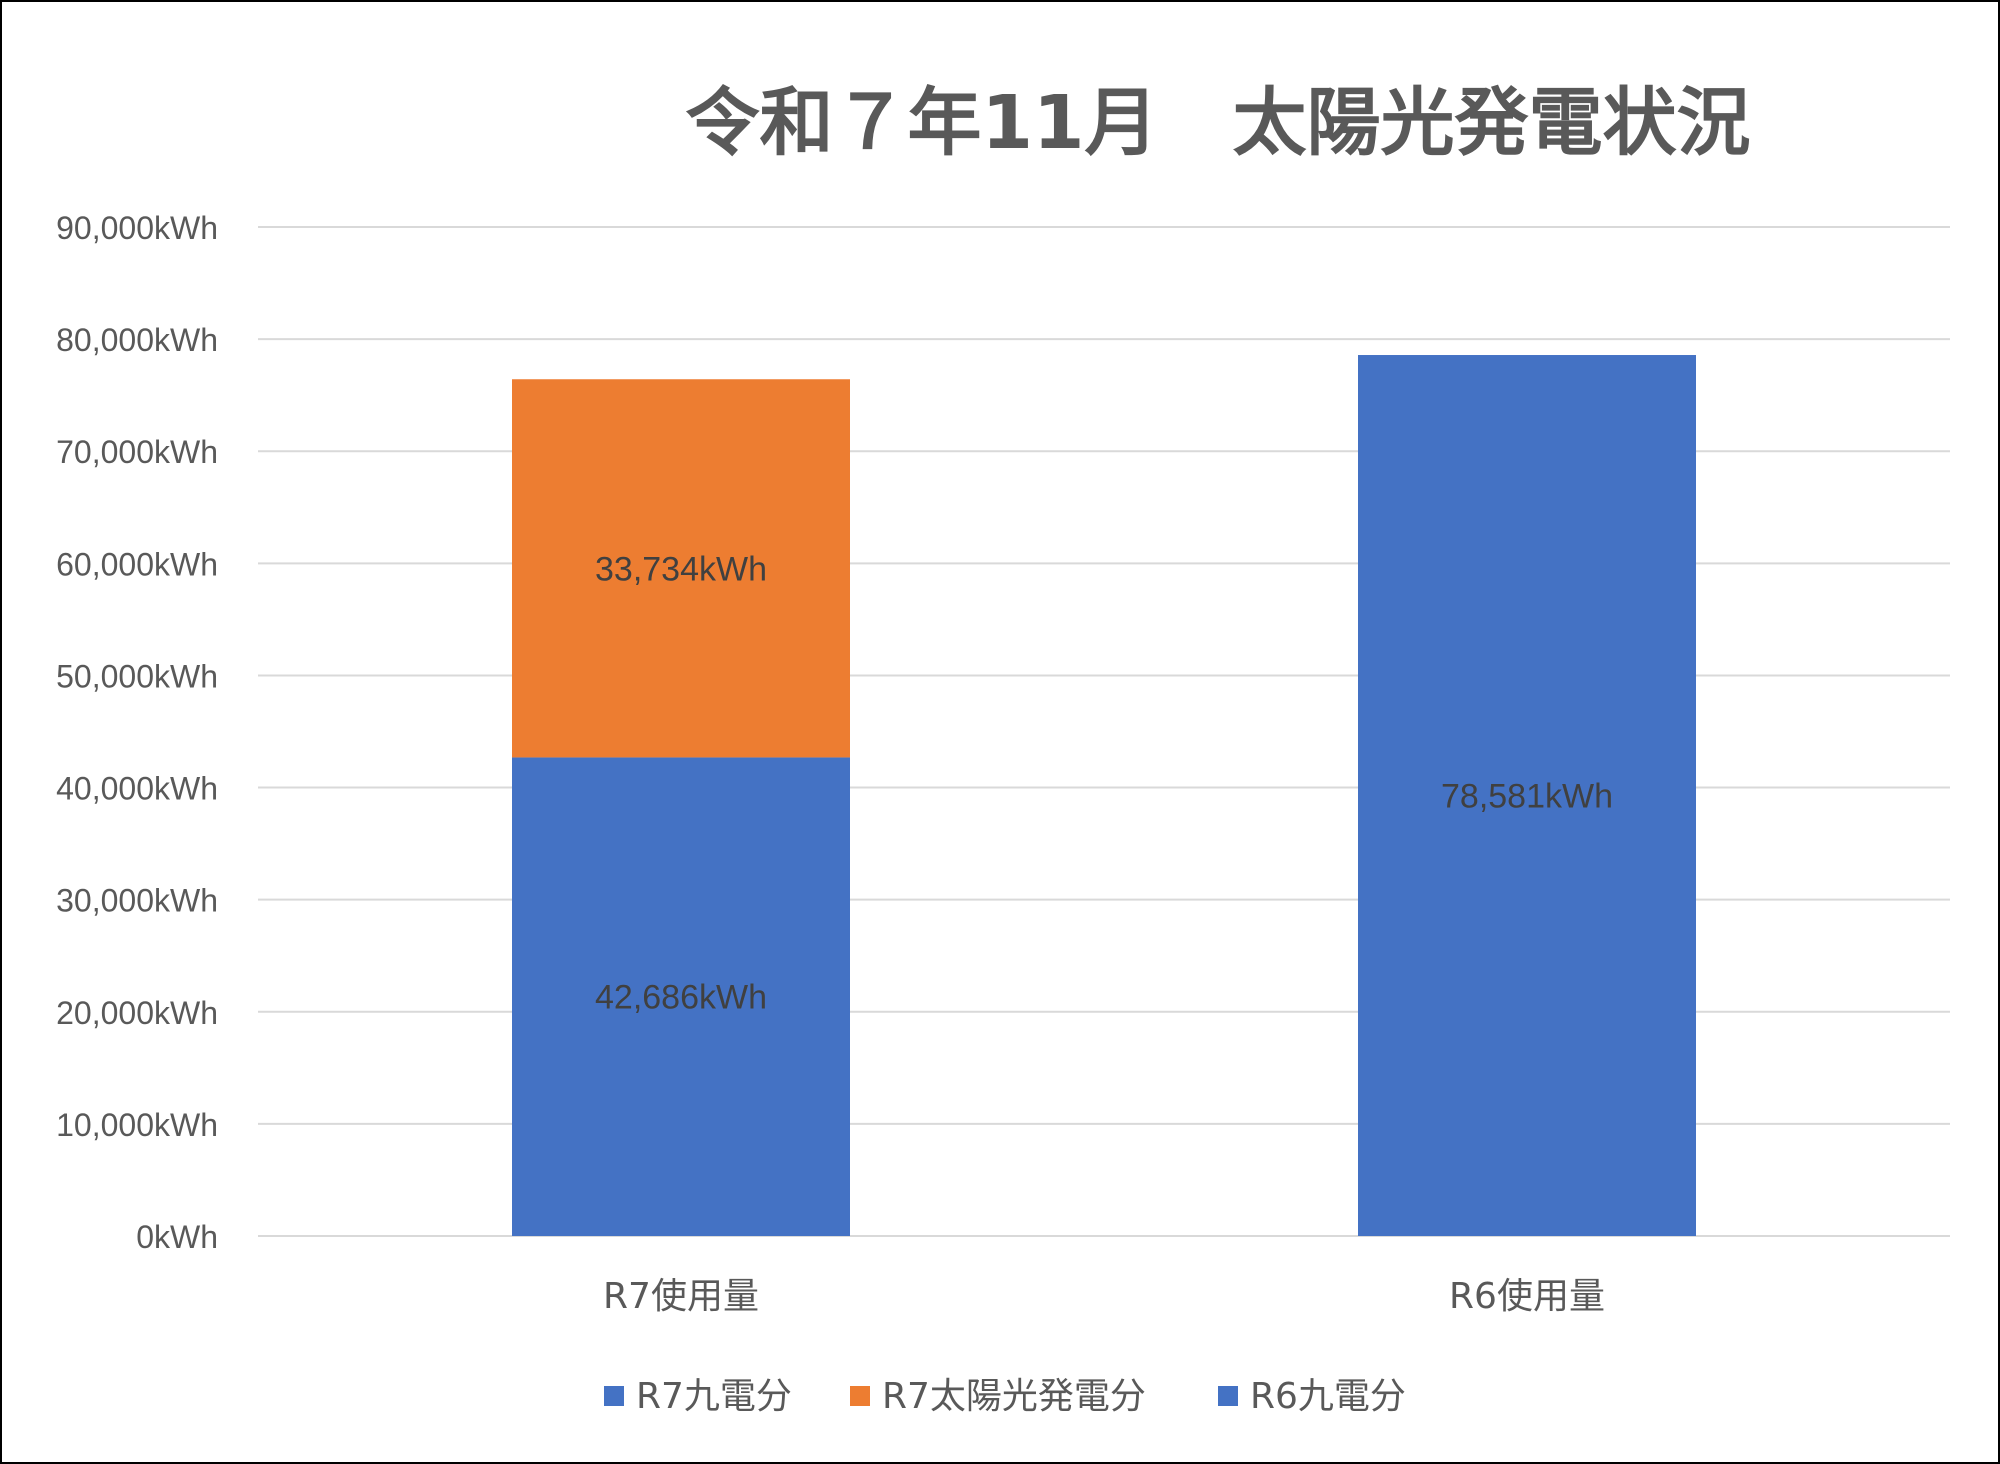 The height and width of the screenshot is (1464, 2000). I want to click on data-label: 33,734kWh, so click(681, 569).